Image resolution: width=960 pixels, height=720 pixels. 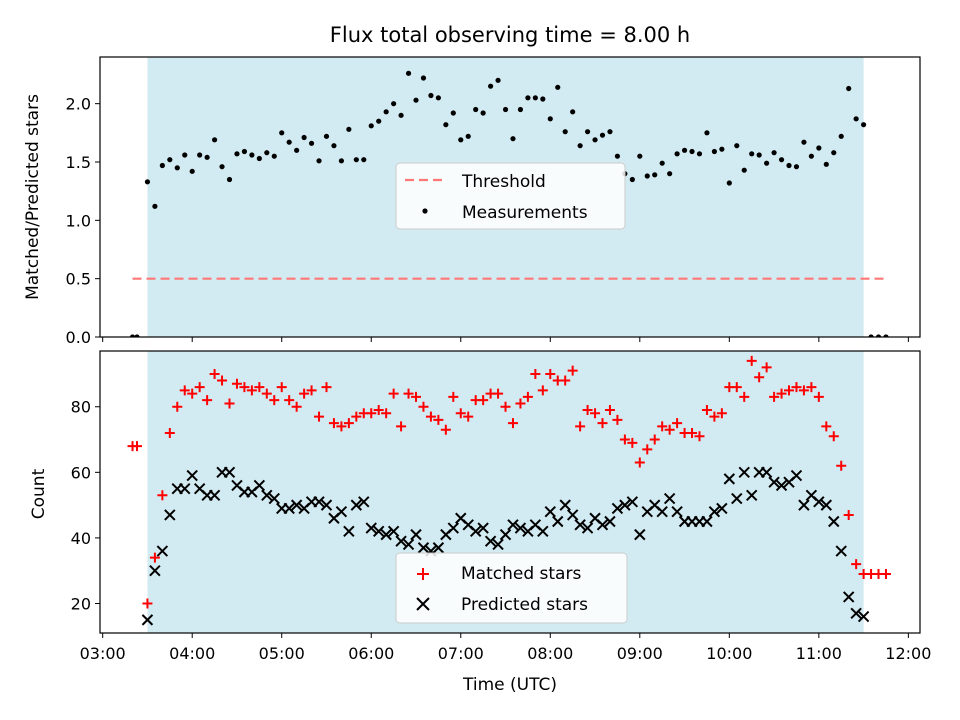 What do you see at coordinates (729, 653) in the screenshot?
I see `x-tick-label: 10:00` at bounding box center [729, 653].